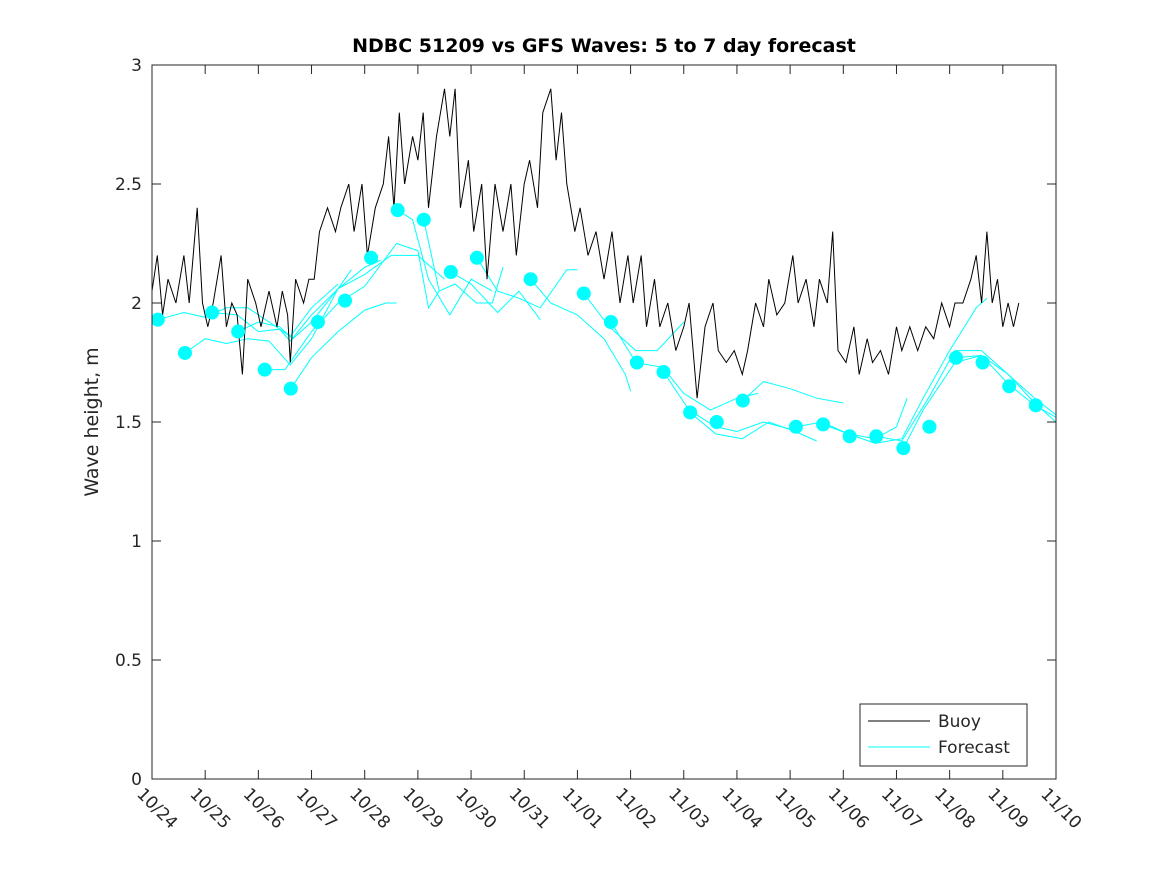 This screenshot has width=1167, height=875. Describe the element at coordinates (848, 808) in the screenshot. I see `x-tick-label: 11/06` at that location.